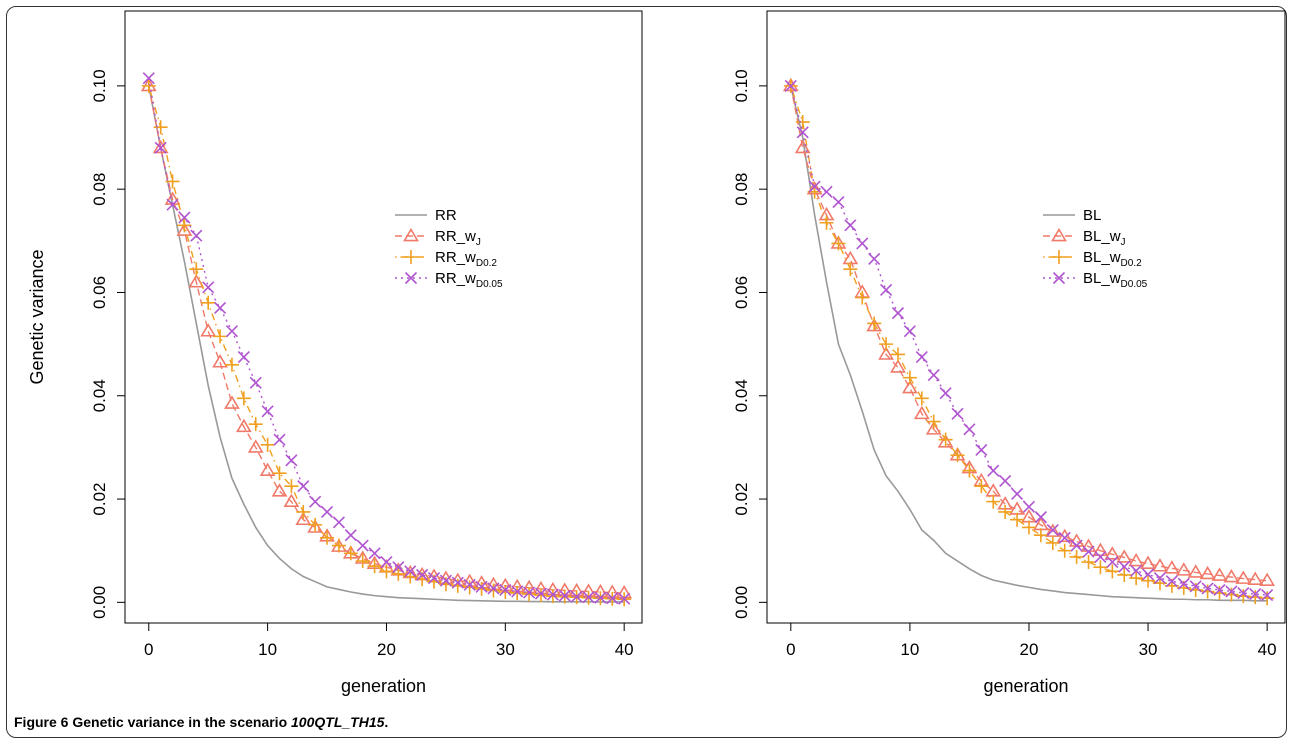  I want to click on legend-label-base: RR, so click(446, 215).